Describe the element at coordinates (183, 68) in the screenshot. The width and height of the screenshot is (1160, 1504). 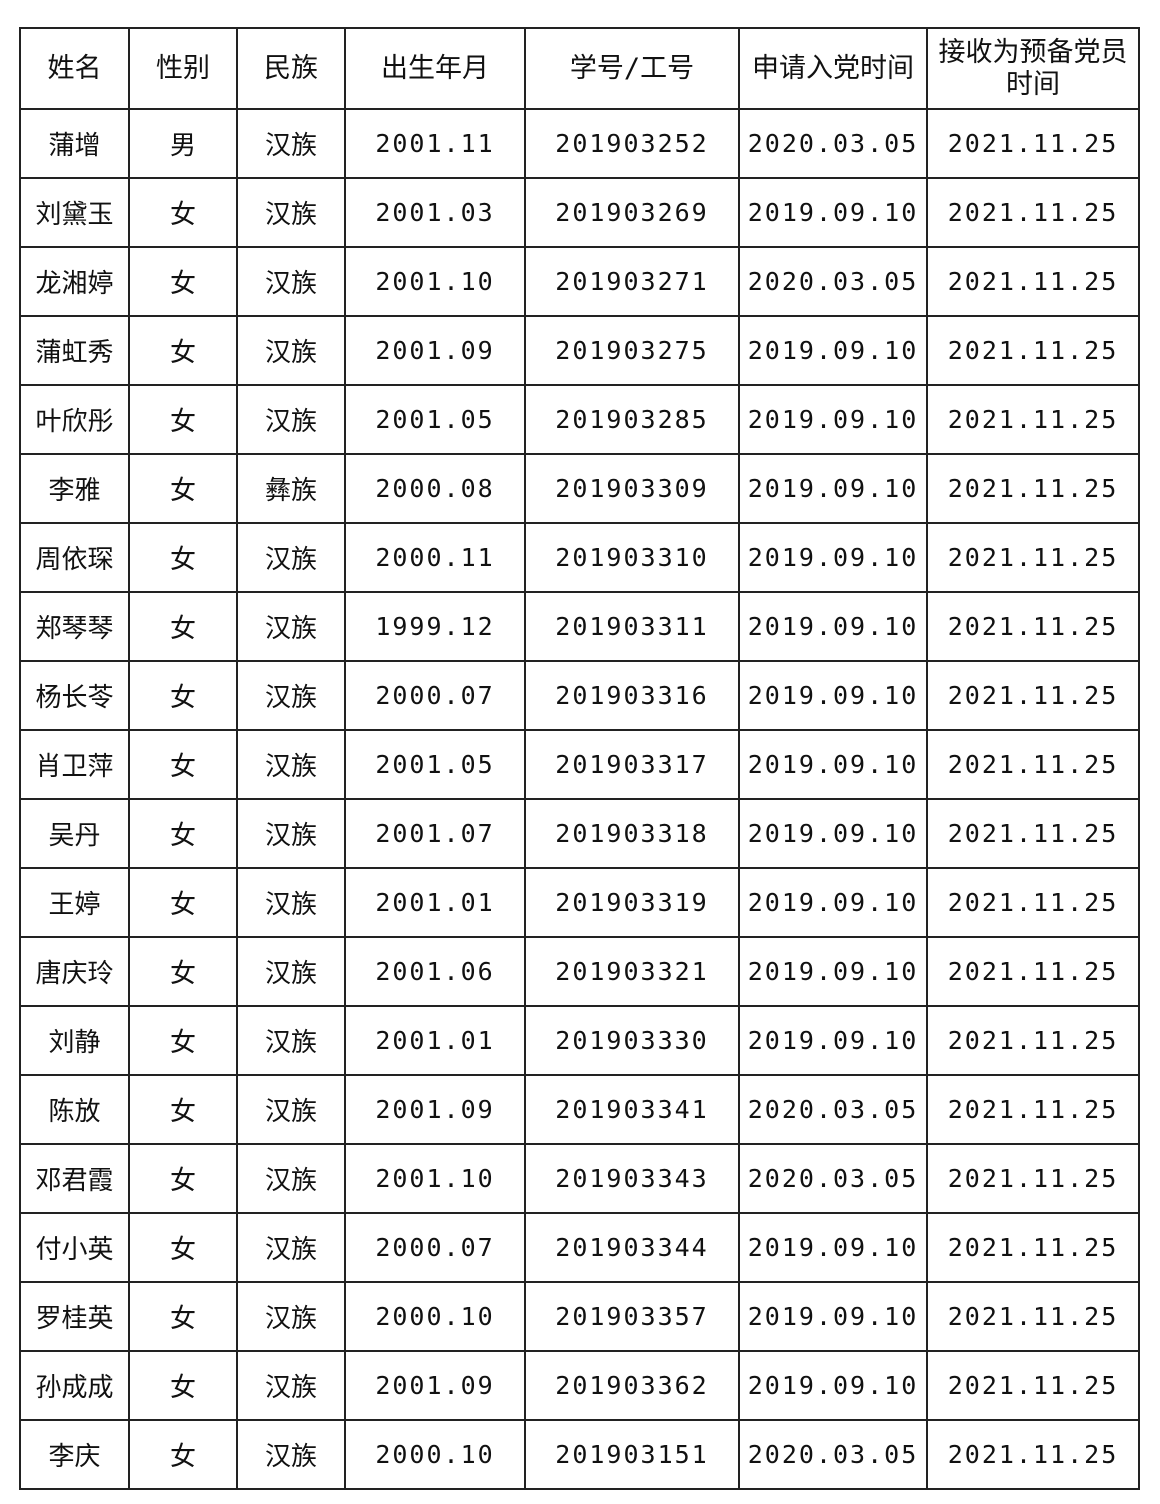
I see `header-gender: 性别` at that location.